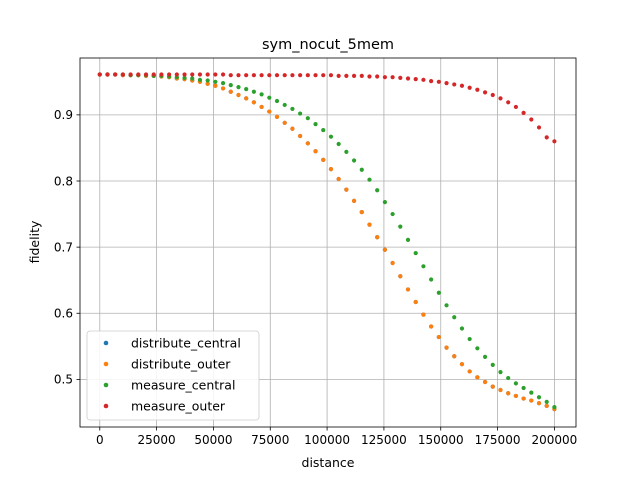  Describe the element at coordinates (328, 45) in the screenshot. I see `chart-title: sym_nocut_5mem` at that location.